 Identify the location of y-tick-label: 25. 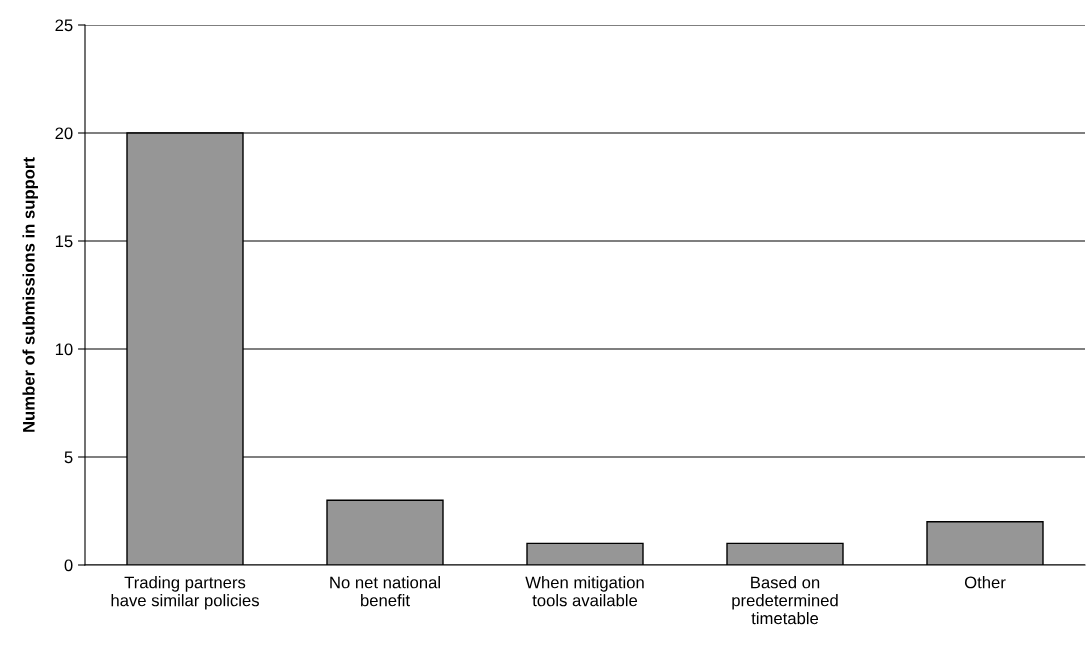
(64, 25).